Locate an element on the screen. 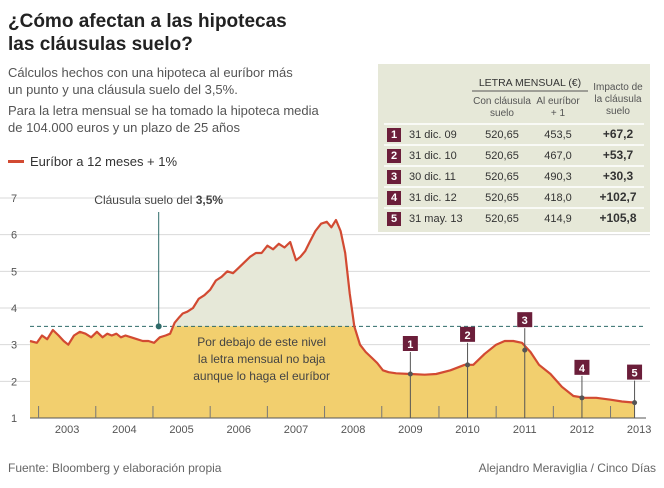 The height and width of the screenshot is (488, 664). marker-label: 5 is located at coordinates (635, 374).